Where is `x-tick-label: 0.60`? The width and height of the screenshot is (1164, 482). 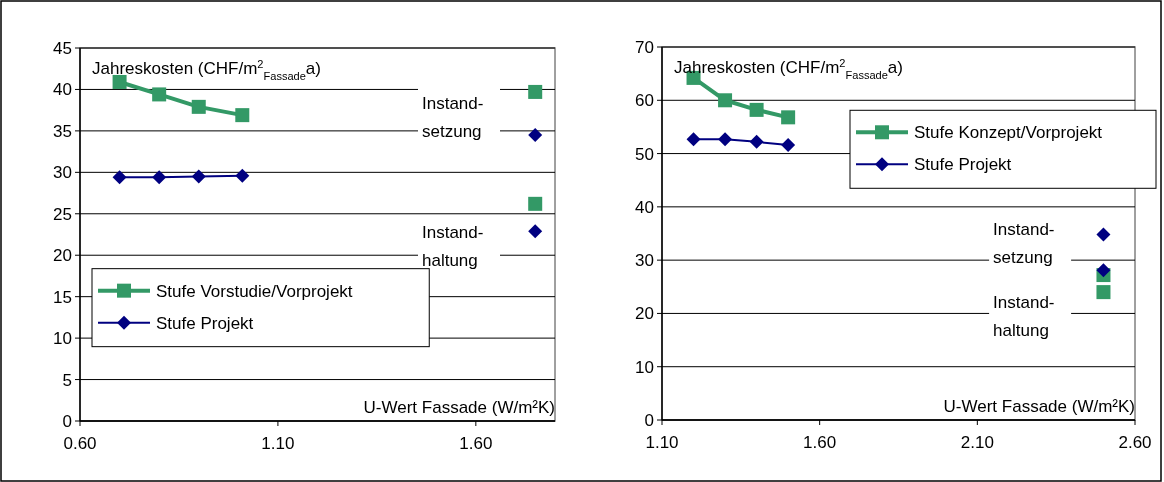 x-tick-label: 0.60 is located at coordinates (80, 443).